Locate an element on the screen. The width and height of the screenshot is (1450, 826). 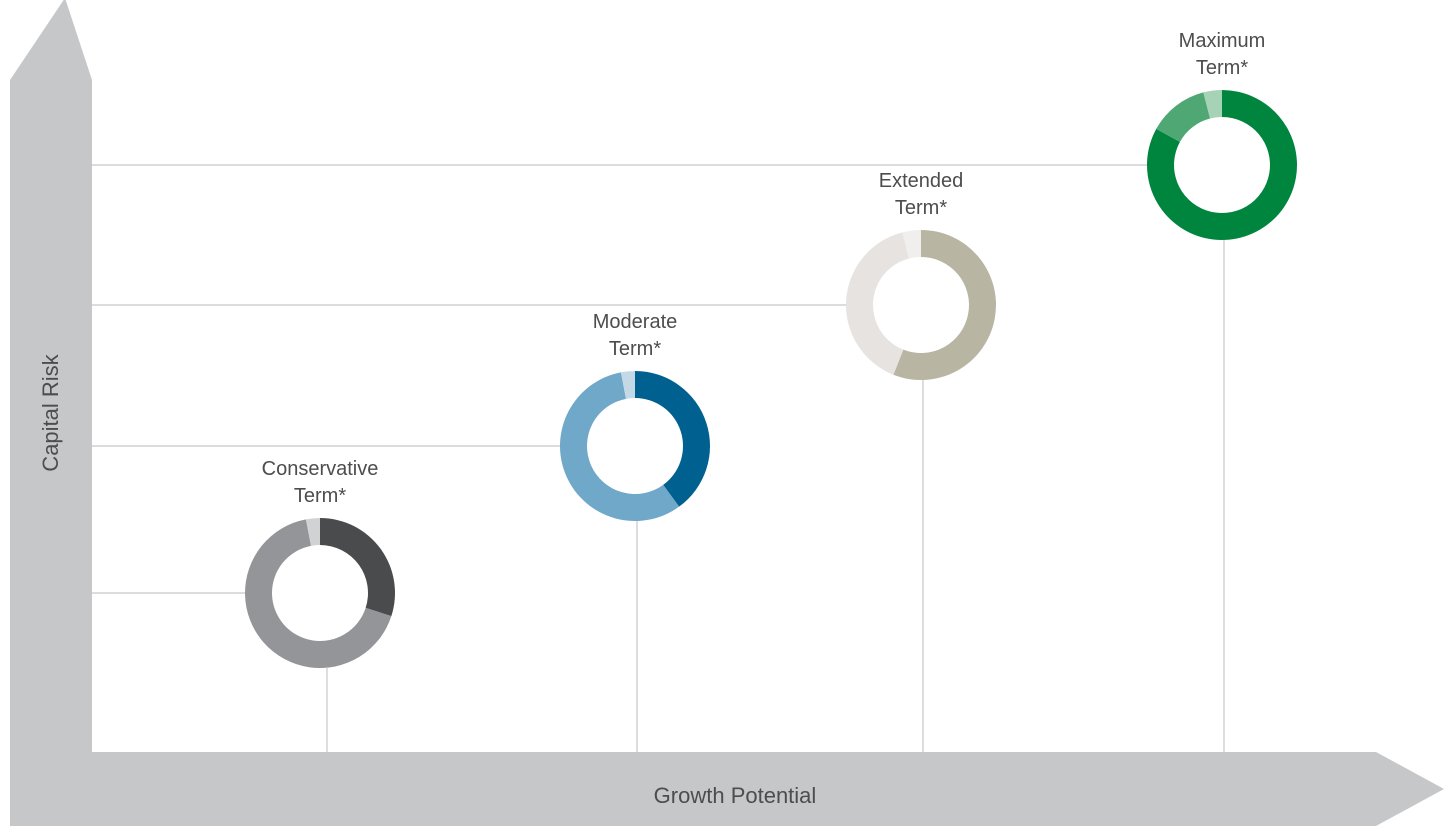
donut-3: Extended Term* is located at coordinates (920, 275).